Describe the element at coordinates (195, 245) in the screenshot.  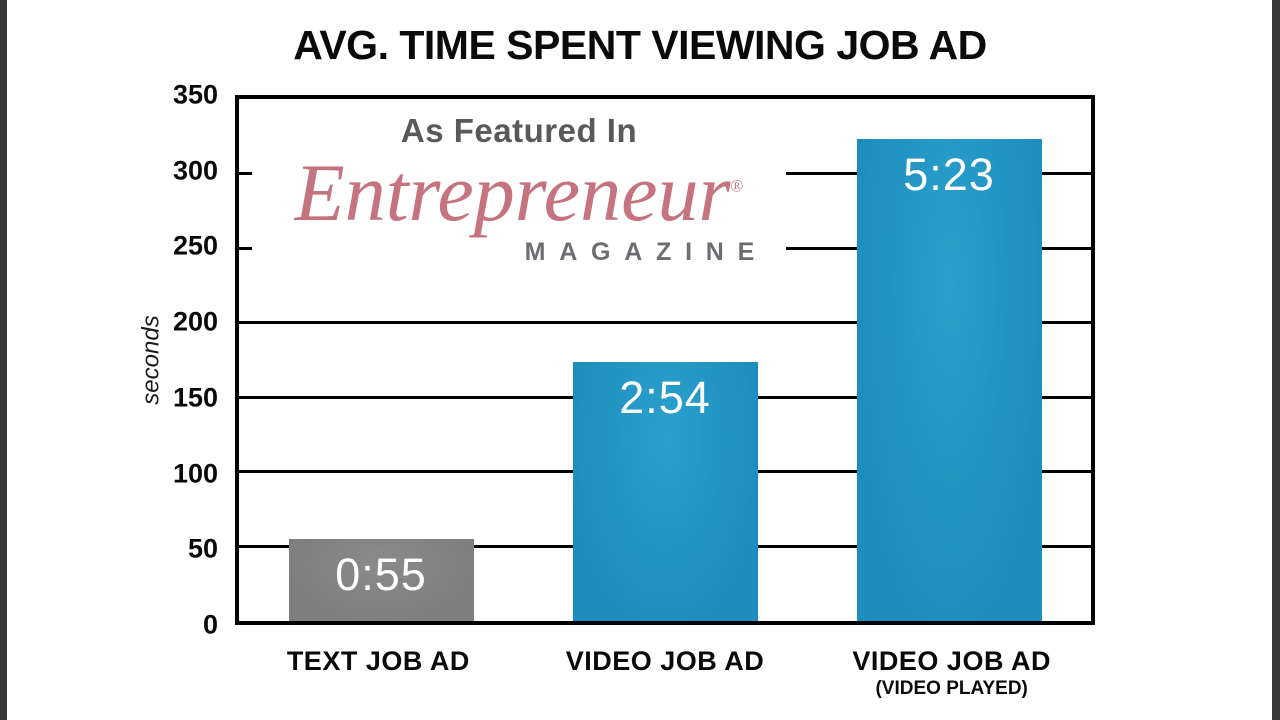
I see `y-tick-label: 250` at that location.